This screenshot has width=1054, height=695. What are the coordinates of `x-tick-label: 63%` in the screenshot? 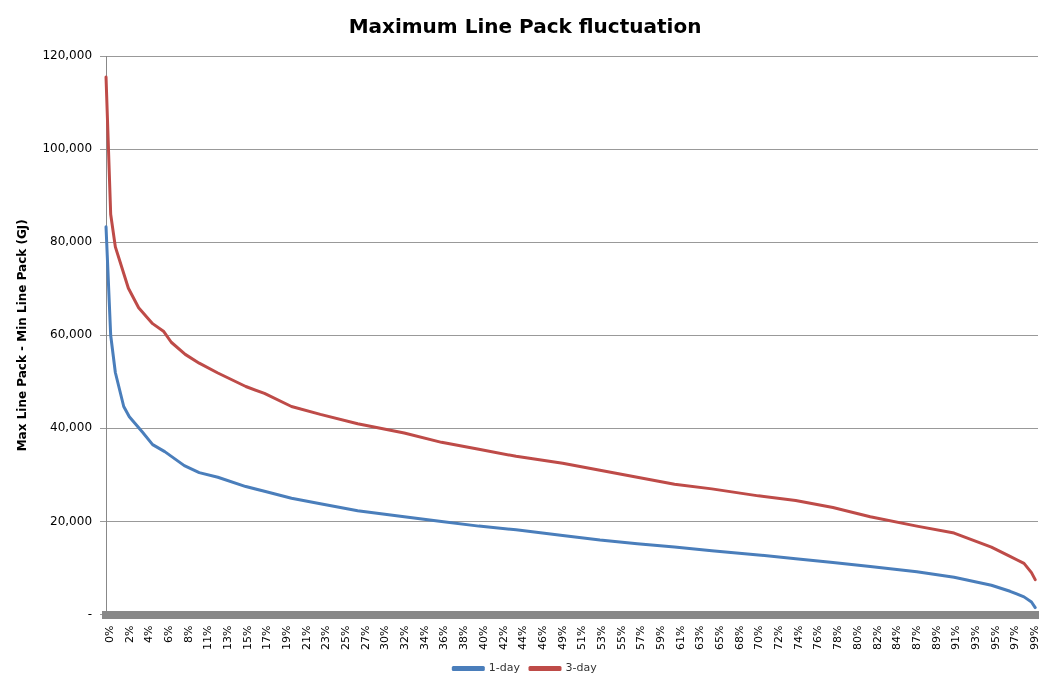 It's located at (700, 637).